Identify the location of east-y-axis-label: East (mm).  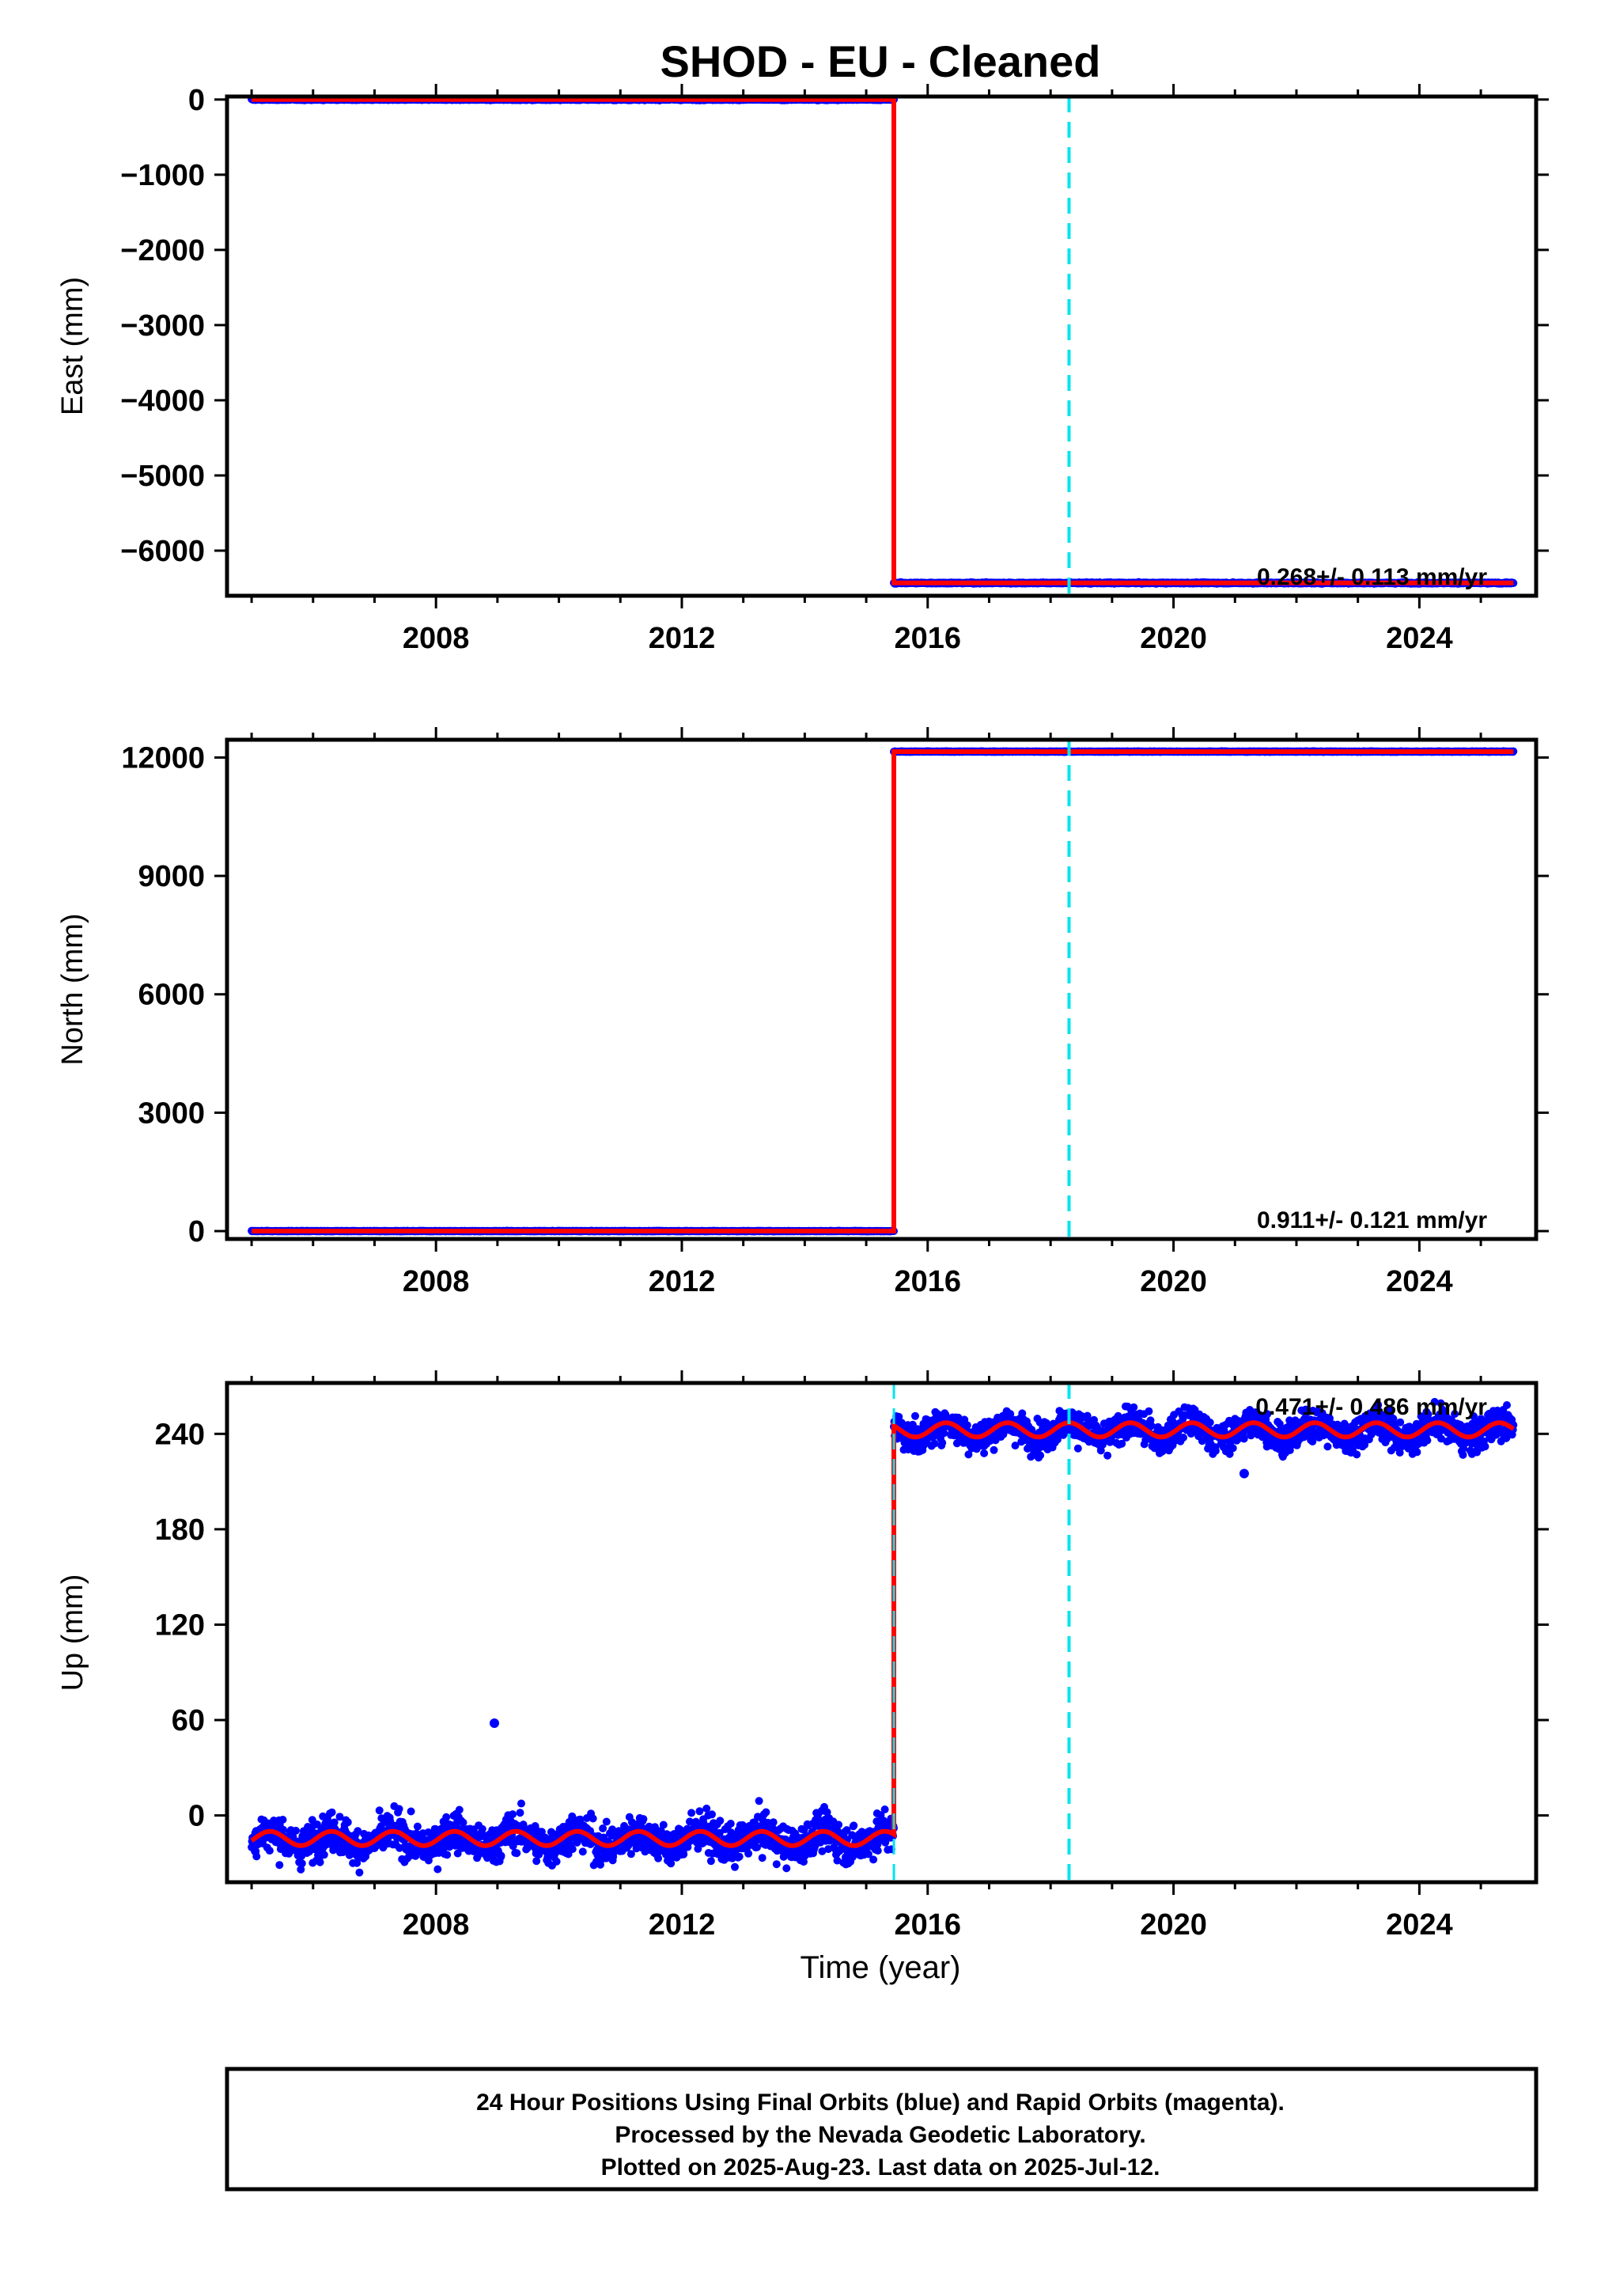
(72, 346).